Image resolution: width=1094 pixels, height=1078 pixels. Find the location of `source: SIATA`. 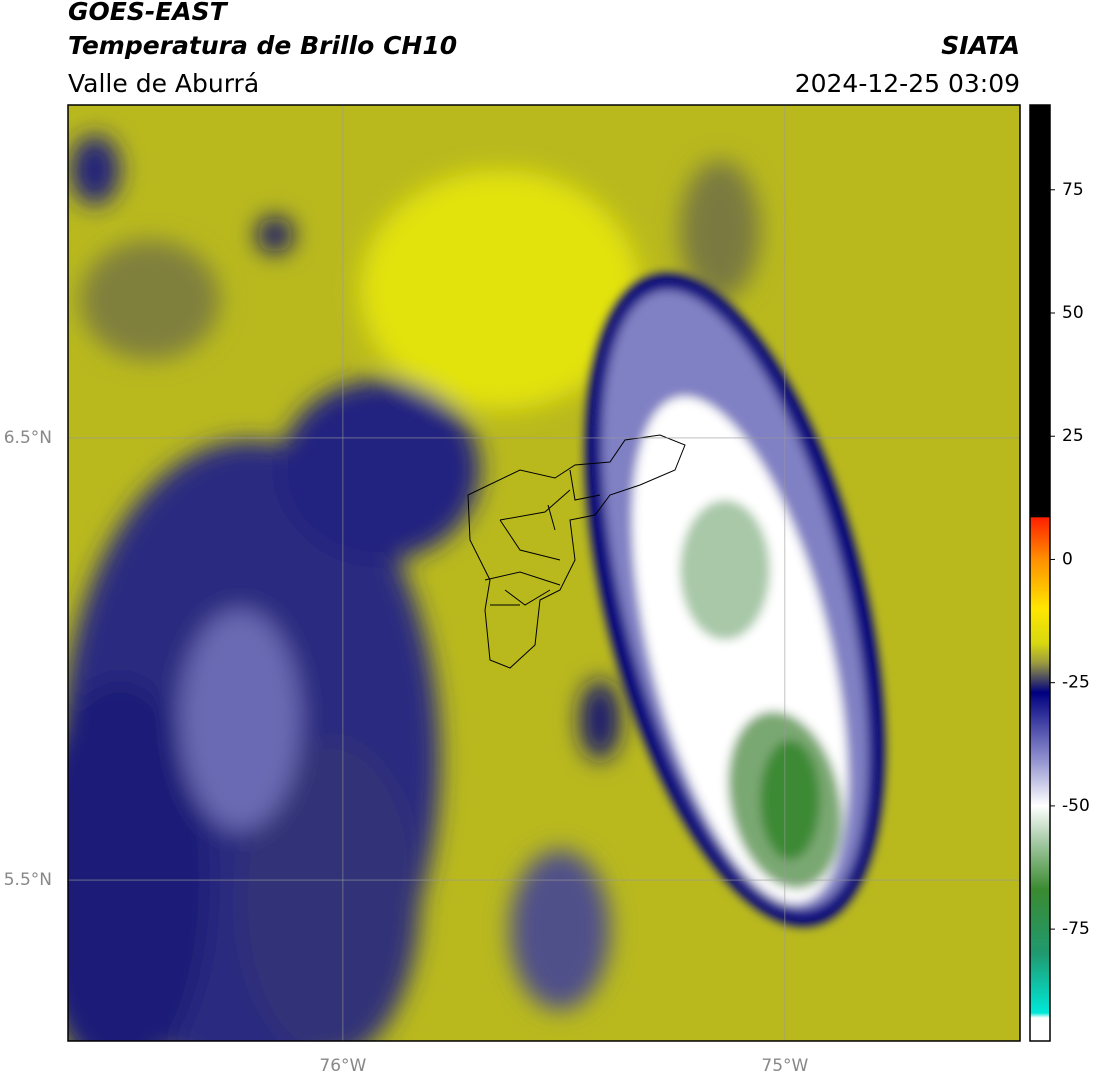

source: SIATA is located at coordinates (980, 45).